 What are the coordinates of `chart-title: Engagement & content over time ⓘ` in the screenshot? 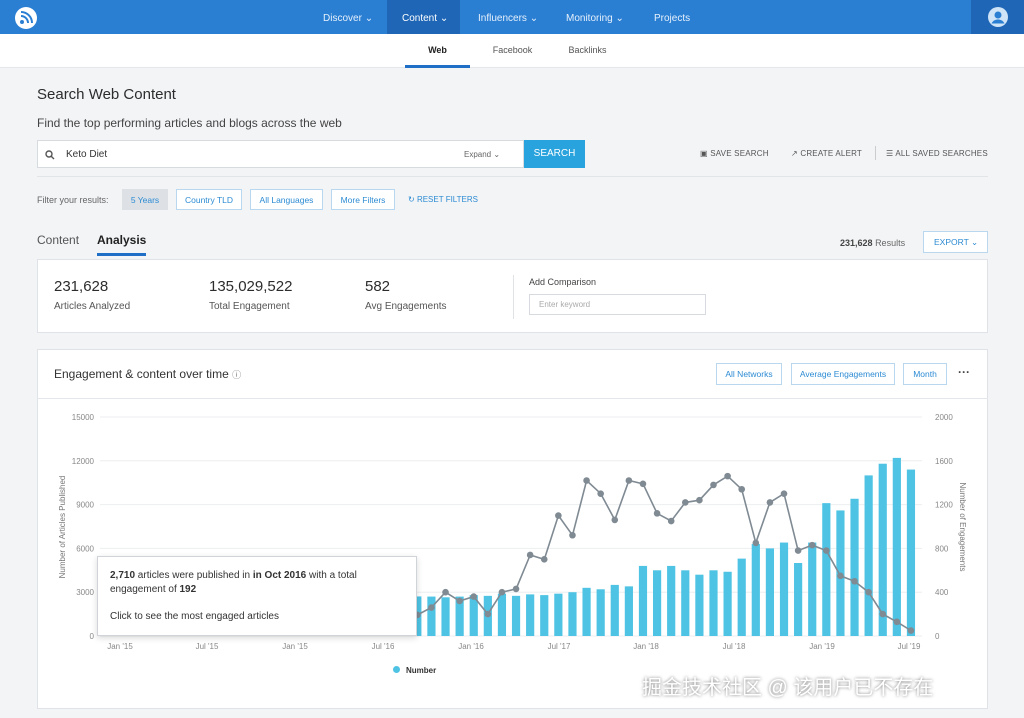 It's located at (148, 374).